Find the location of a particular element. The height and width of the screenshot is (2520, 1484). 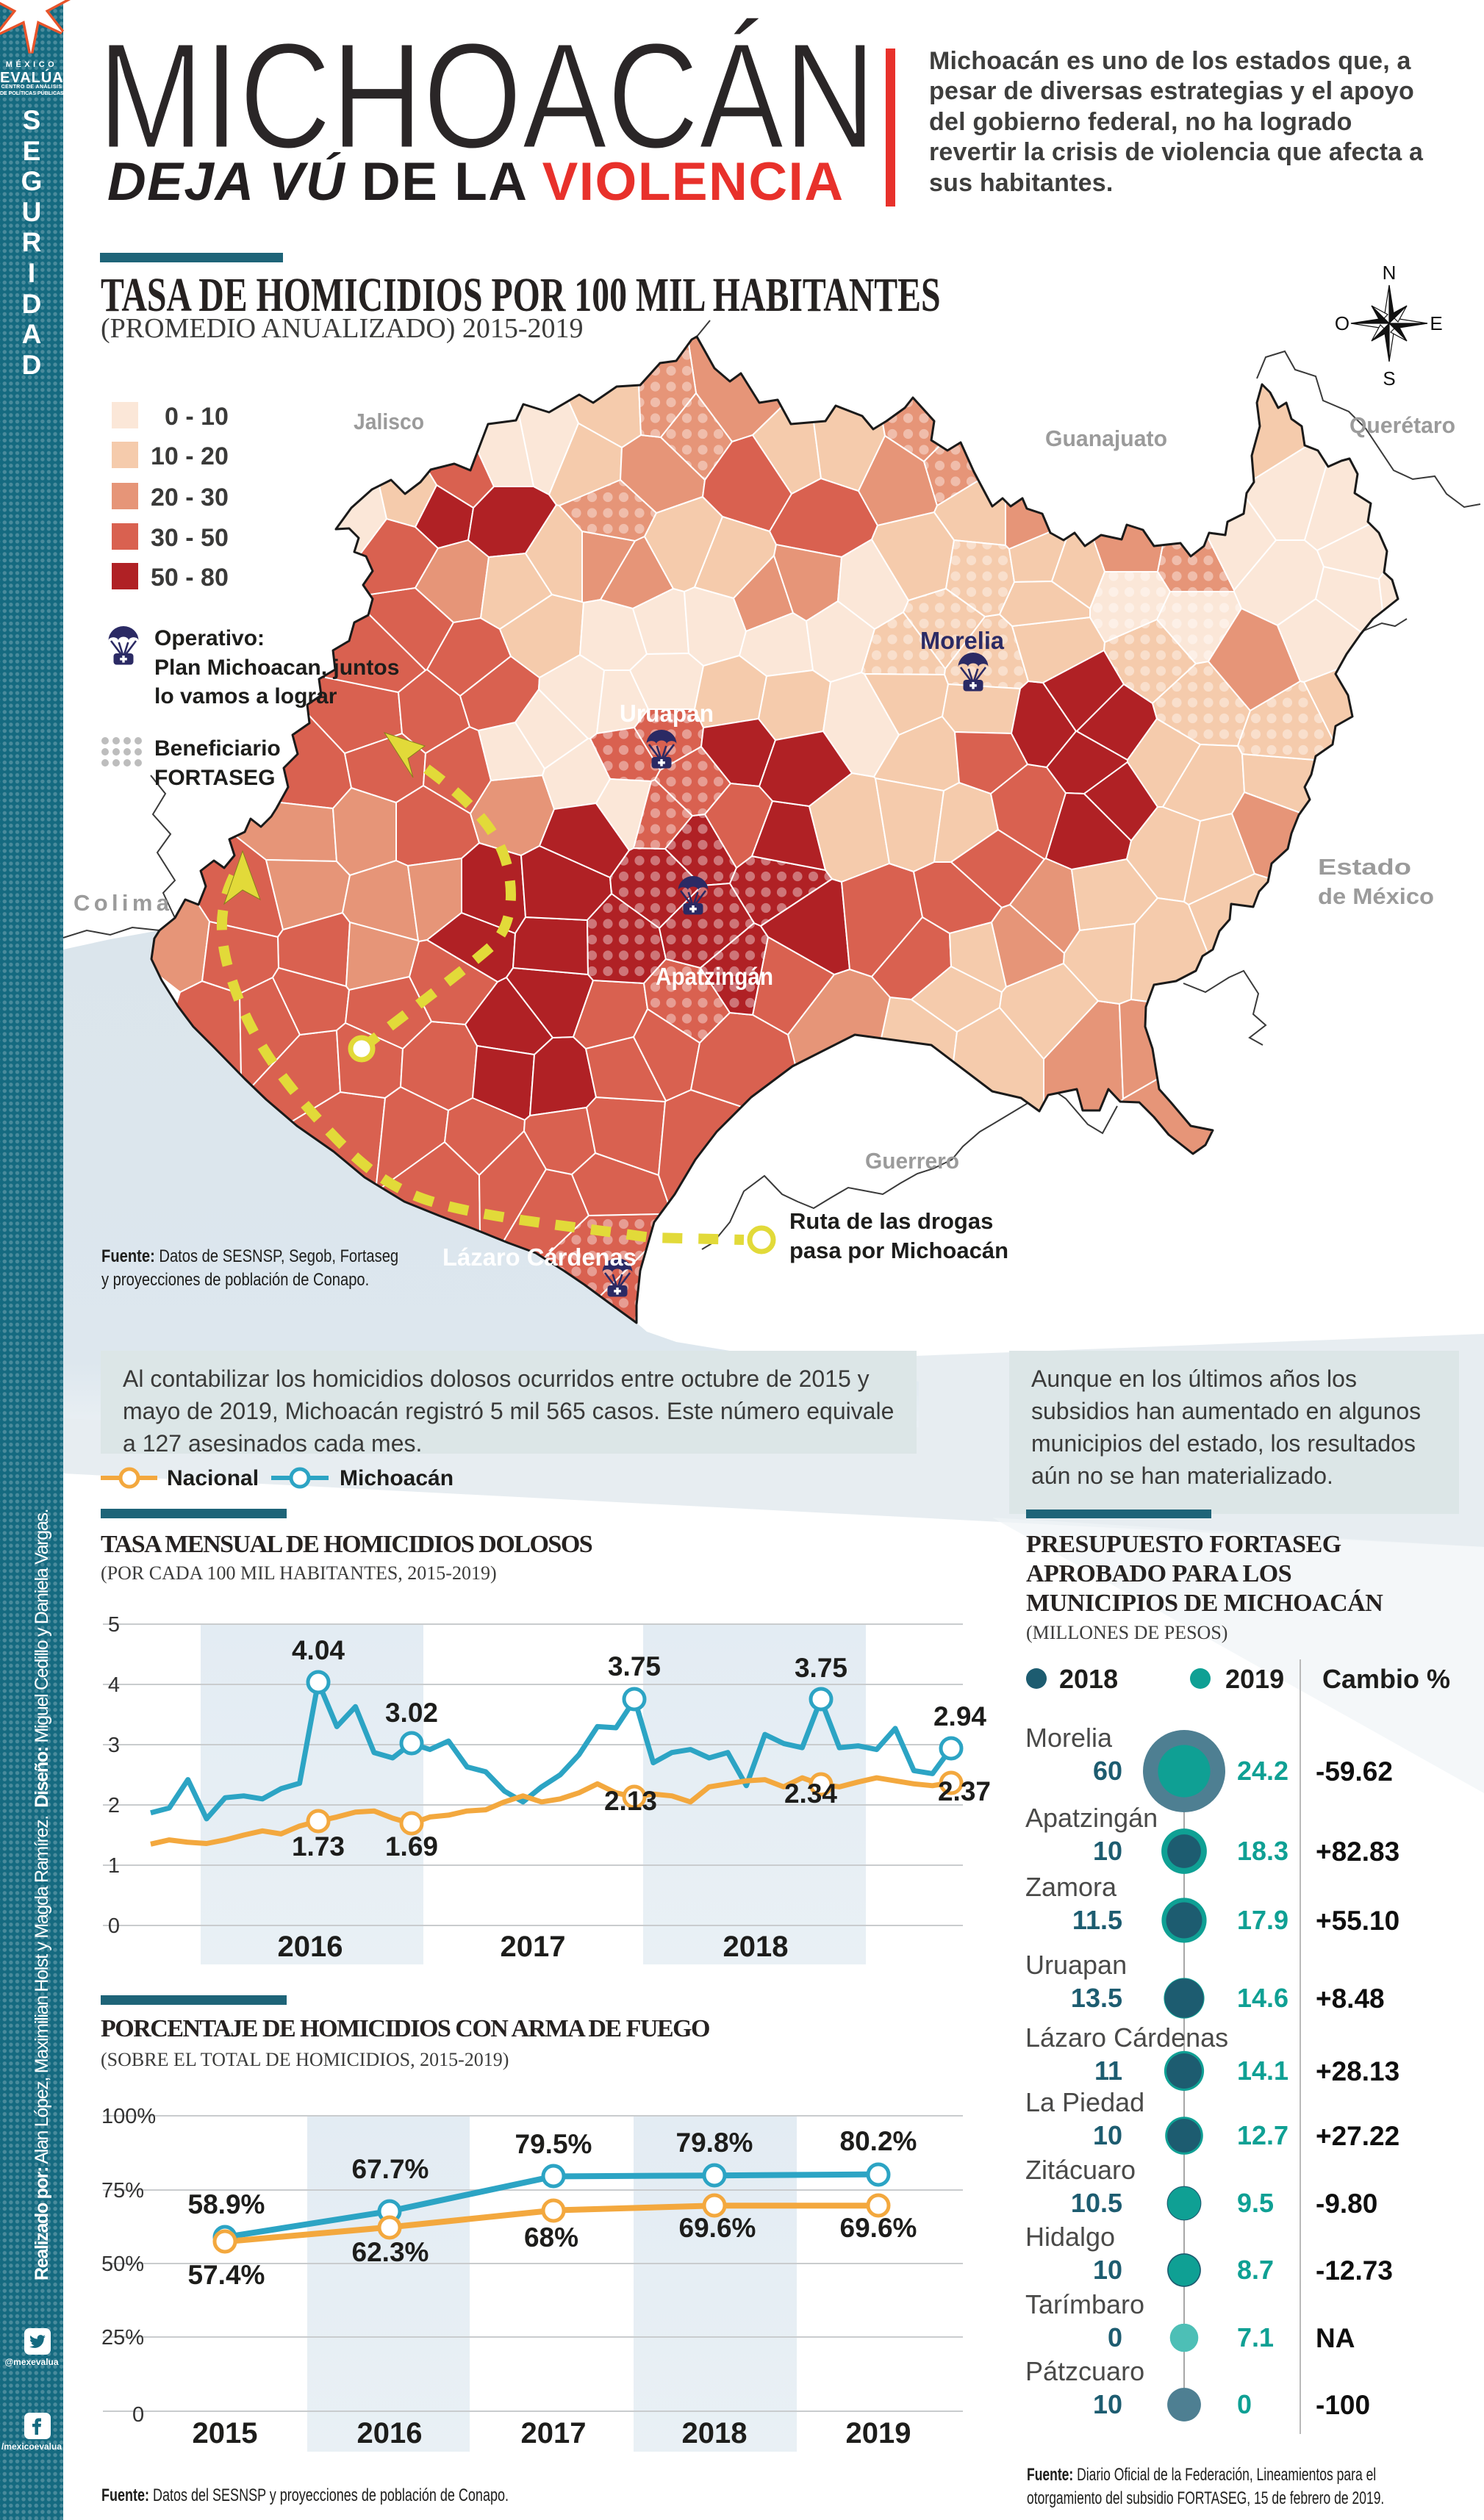

svg-text: Estado is located at coordinates (1364, 867).